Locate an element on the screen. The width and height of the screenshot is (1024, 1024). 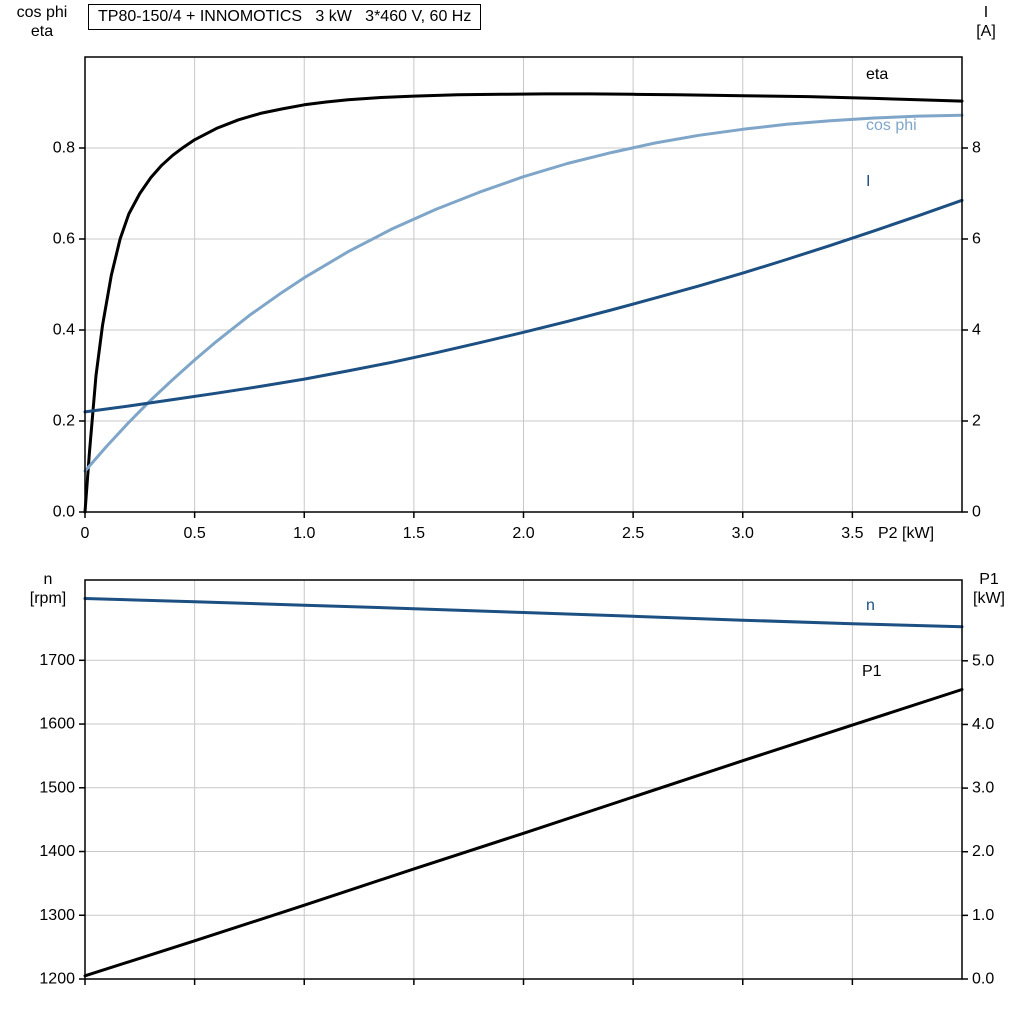
curve-label-eta: eta is located at coordinates (877, 74).